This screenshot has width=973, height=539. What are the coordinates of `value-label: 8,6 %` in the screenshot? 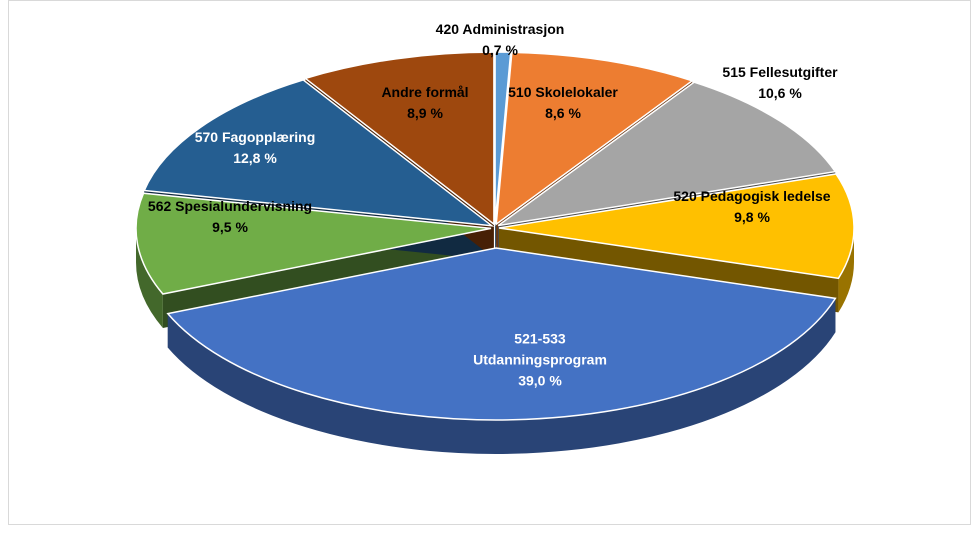 It's located at (563, 113).